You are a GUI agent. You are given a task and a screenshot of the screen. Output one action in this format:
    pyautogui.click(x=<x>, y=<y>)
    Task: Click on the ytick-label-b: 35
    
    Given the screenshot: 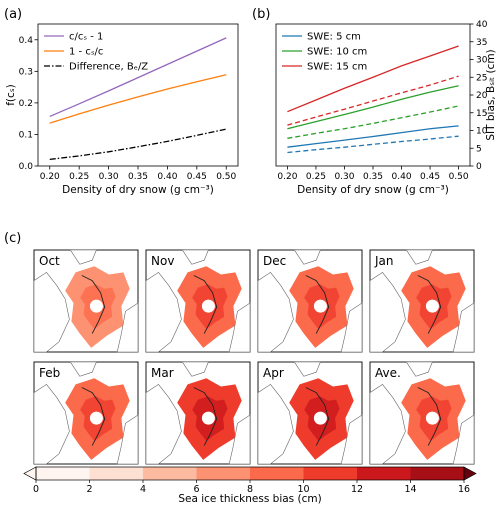 What is the action you would take?
    pyautogui.click(x=481, y=43)
    